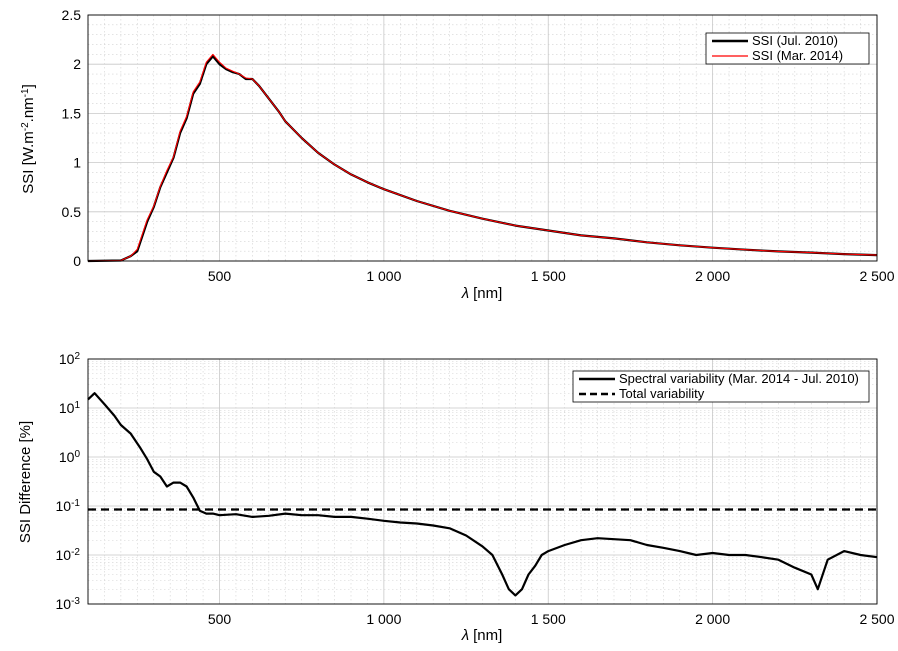  Describe the element at coordinates (795, 40) in the screenshot. I see `legend-label-jul-2010: SSI (Jul. 2010)` at that location.